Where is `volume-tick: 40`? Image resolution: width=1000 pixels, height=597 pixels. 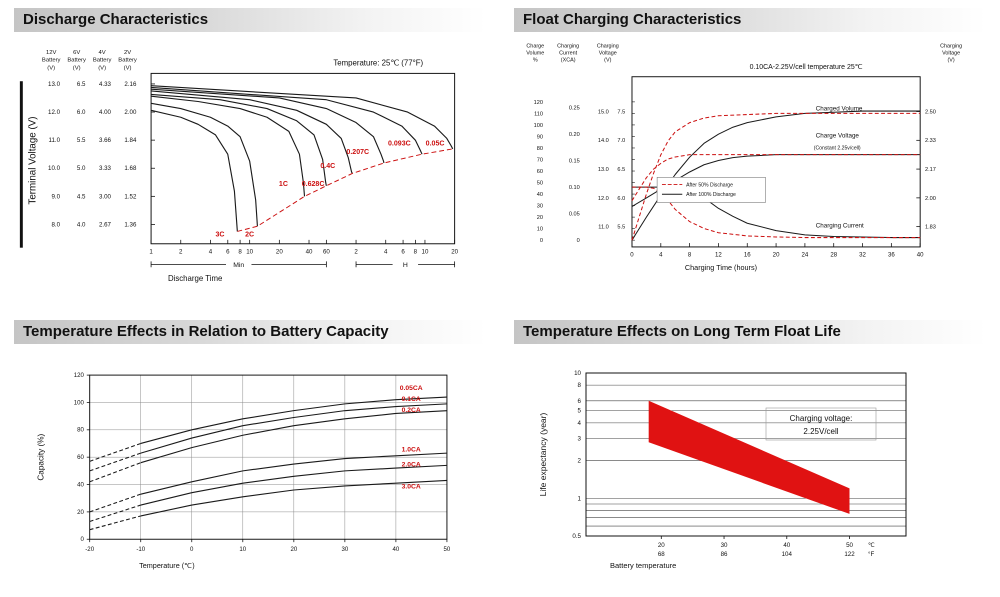 volume-tick: 40 is located at coordinates (540, 195).